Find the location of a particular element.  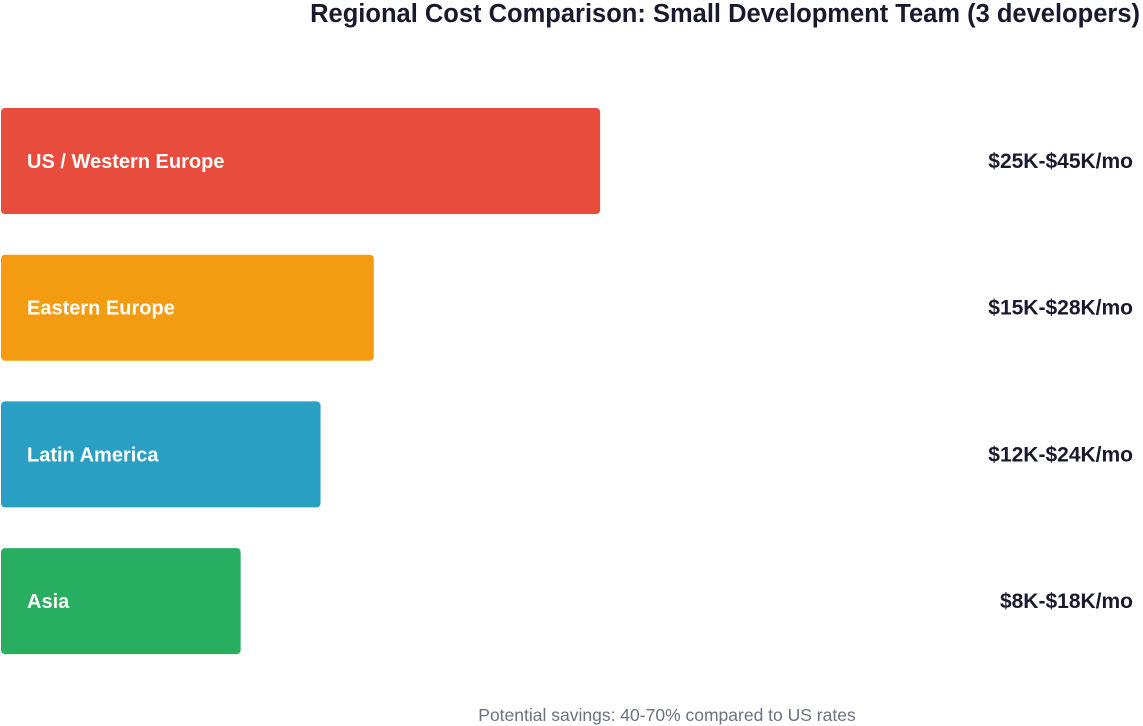

bar-eastern-europe is located at coordinates (187, 307).